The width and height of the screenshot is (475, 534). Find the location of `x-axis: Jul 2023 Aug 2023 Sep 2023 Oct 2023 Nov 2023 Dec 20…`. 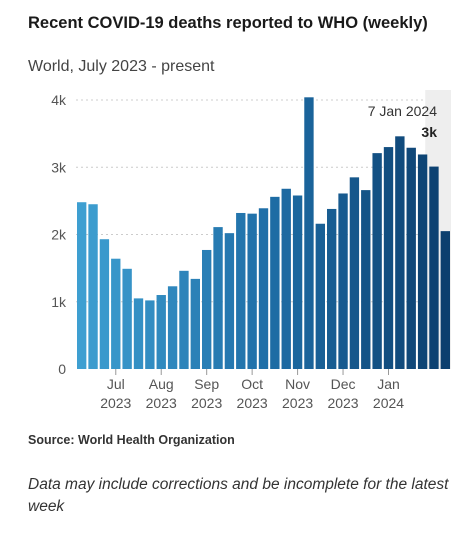

x-axis: Jul 2023 Aug 2023 Sep 2023 Oct 2023 Nov 2023 Dec 20… is located at coordinates (252, 390).